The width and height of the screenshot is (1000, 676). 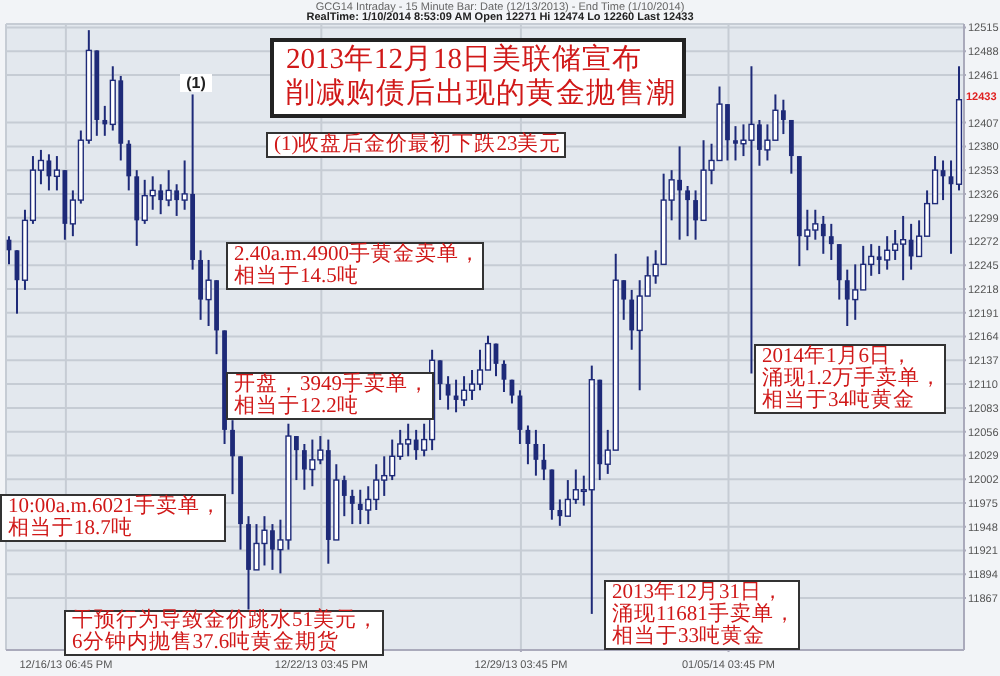 What do you see at coordinates (704, 615) in the screenshot?
I see `annotation: 2013年12月31日，涌现11681手卖单，相当于33吨黄金` at bounding box center [704, 615].